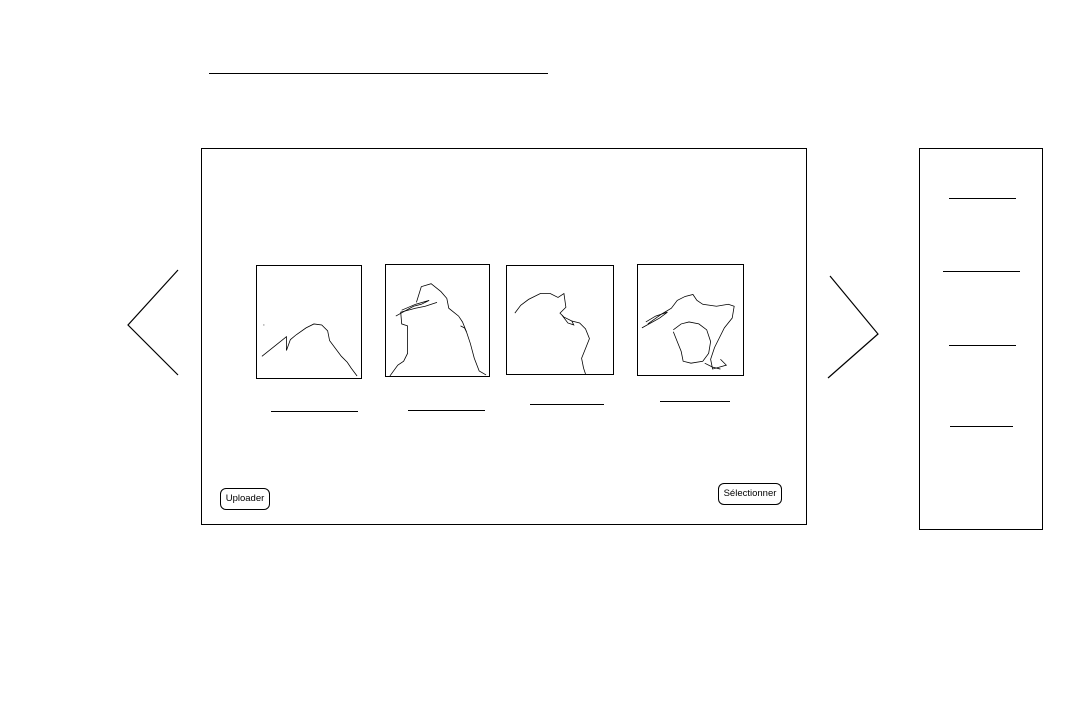 This screenshot has width=1080, height=720. I want to click on chevron-left-icon, so click(153, 322).